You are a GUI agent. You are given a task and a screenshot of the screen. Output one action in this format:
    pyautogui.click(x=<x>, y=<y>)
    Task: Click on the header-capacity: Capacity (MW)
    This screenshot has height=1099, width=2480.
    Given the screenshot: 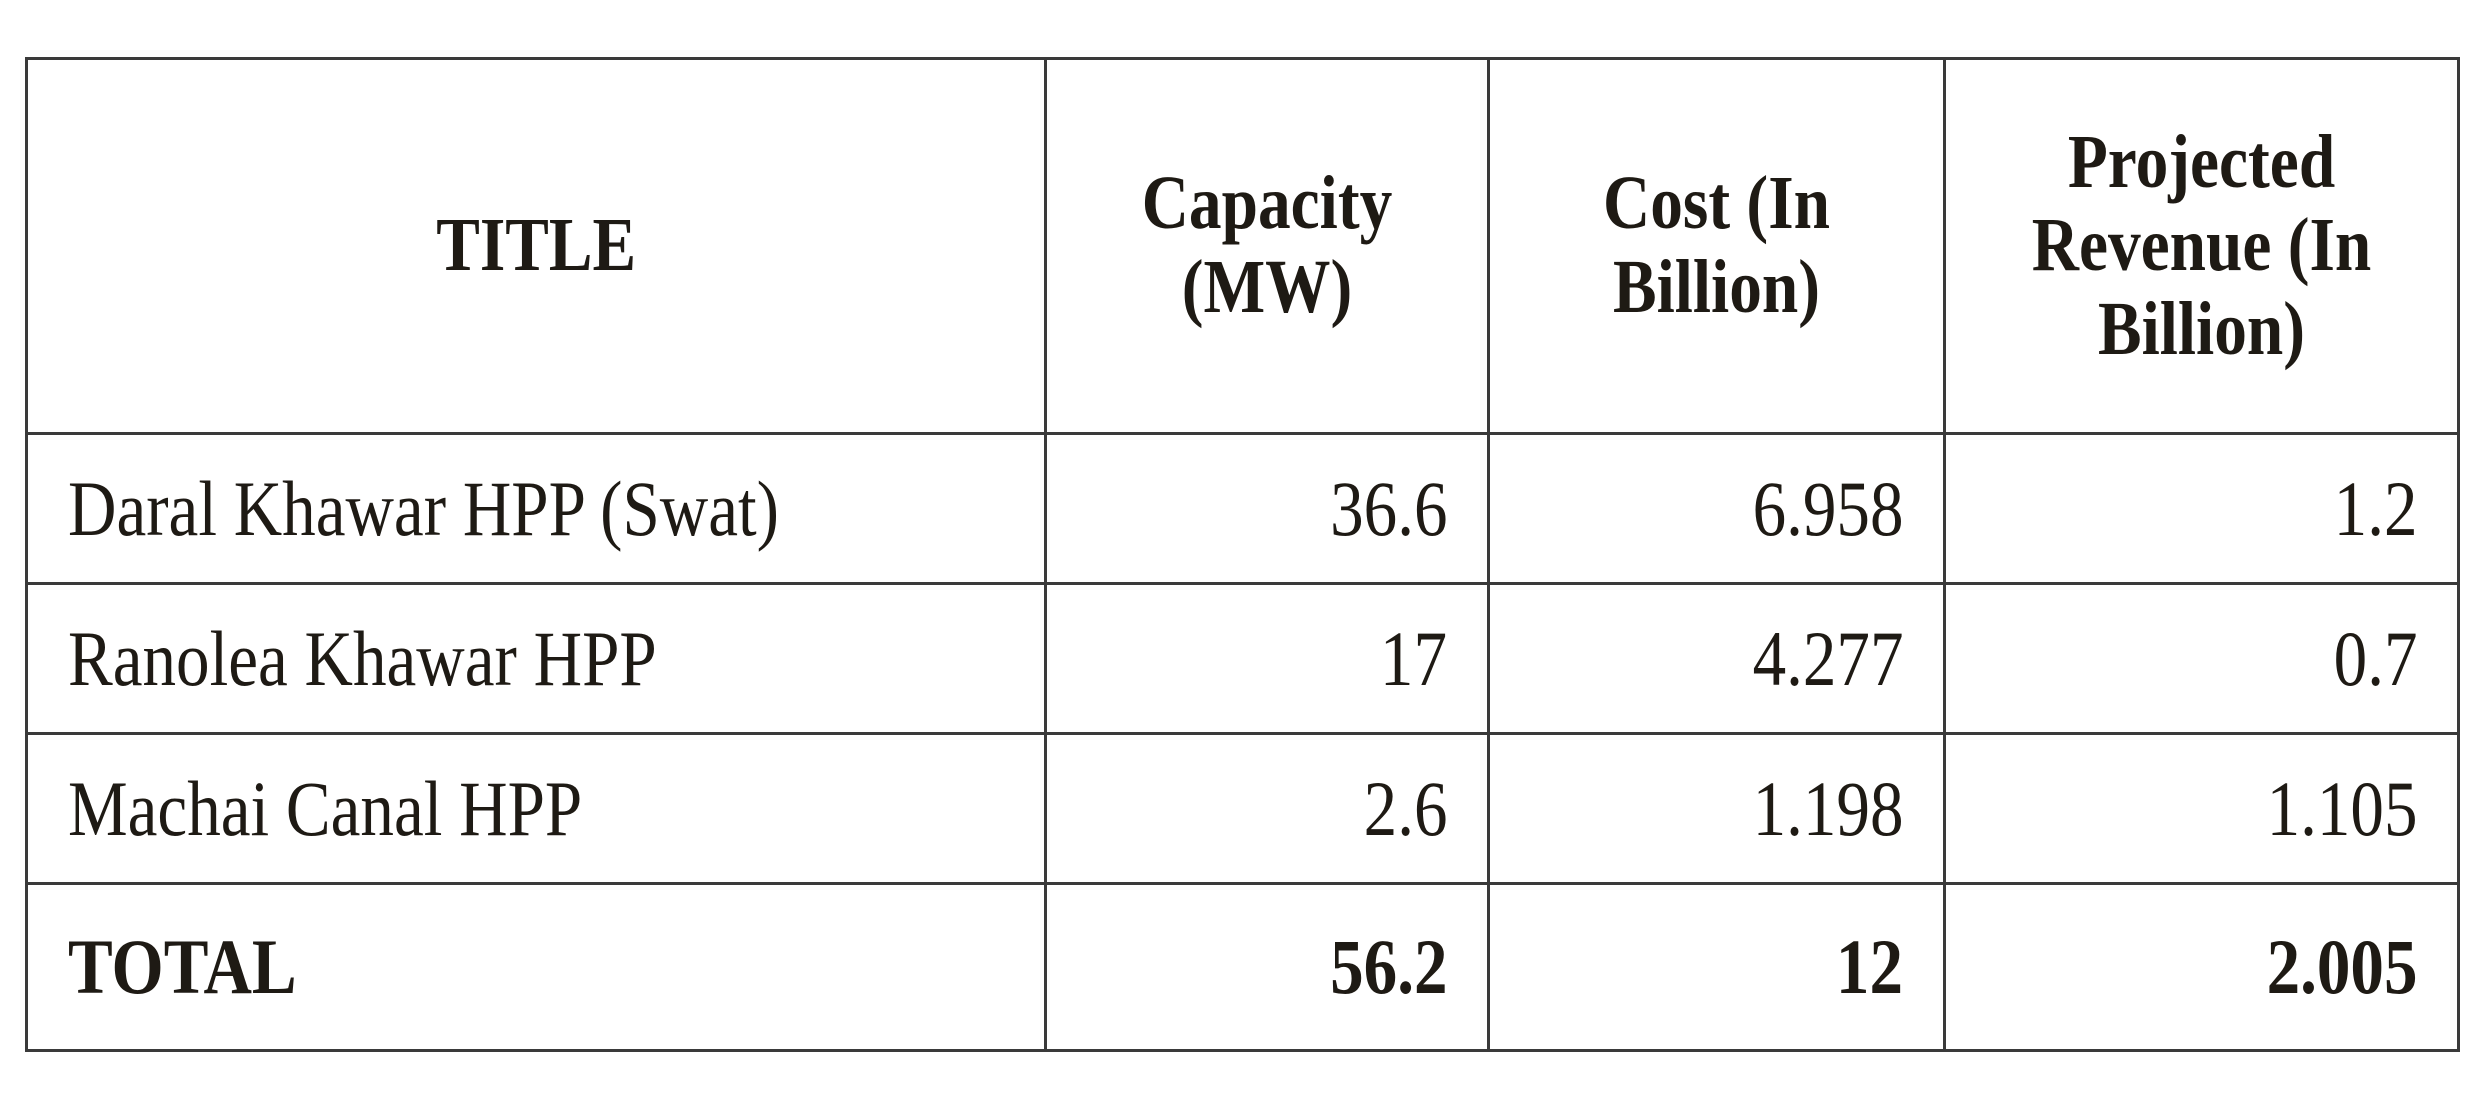 What is the action you would take?
    pyautogui.click(x=1267, y=246)
    